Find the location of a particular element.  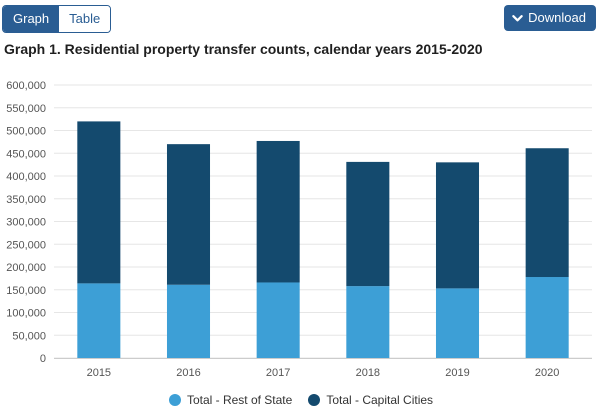

y-tick-label: 300,000 is located at coordinates (26, 223).